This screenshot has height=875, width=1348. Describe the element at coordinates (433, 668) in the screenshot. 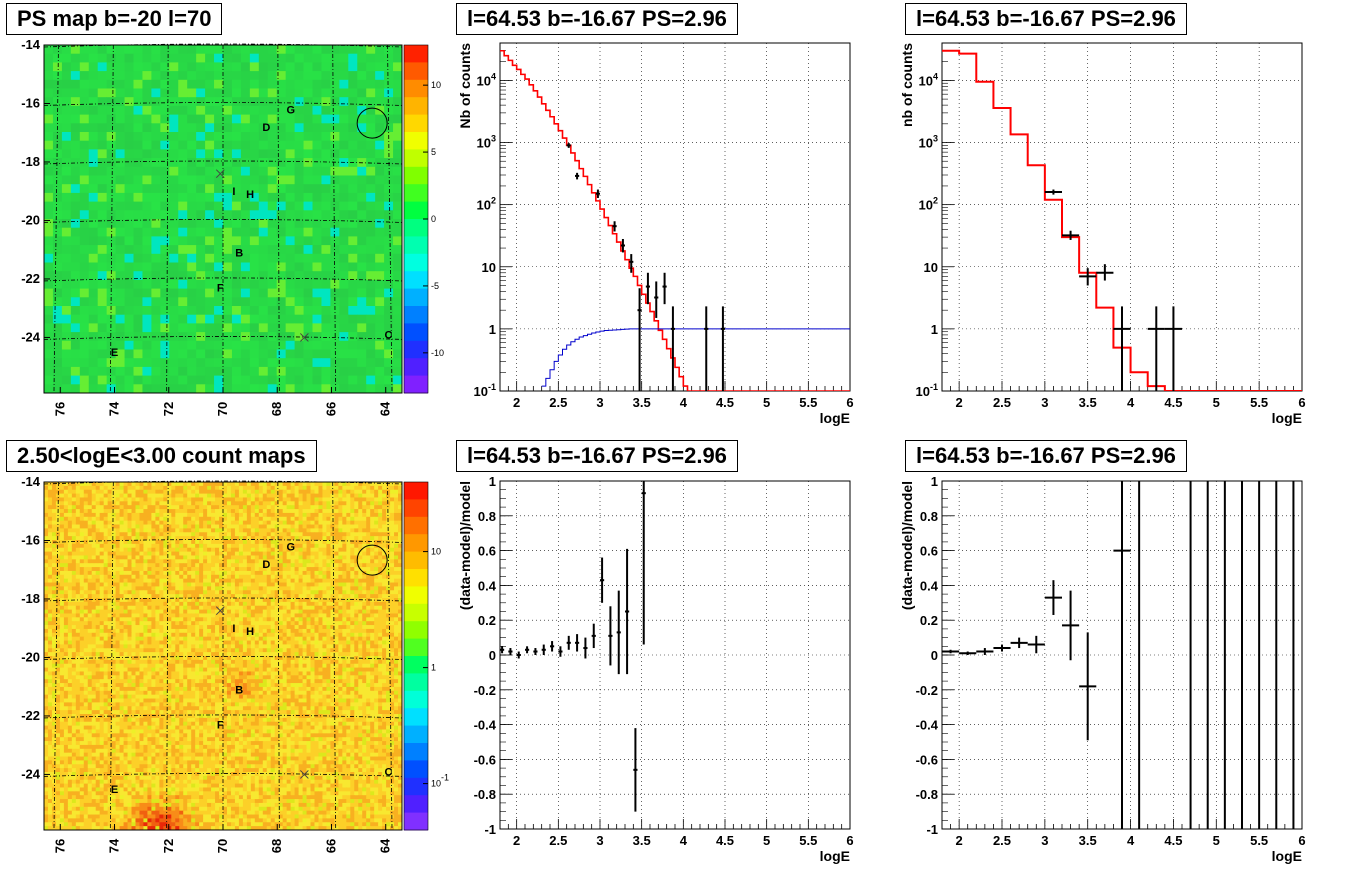

I see `colorbar-tick-label: 1` at that location.